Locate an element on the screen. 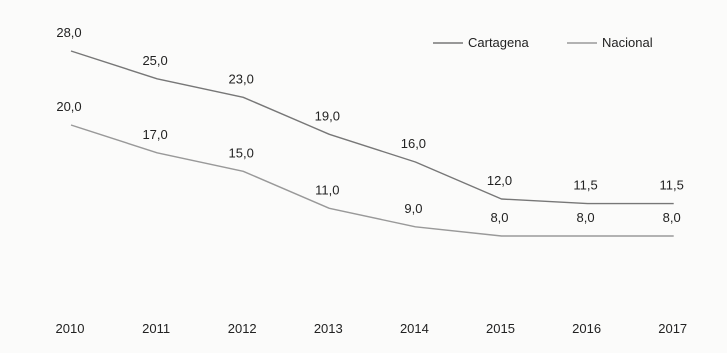 Image resolution: width=727 pixels, height=358 pixels. data-label-cartagena-2017: 11,5 is located at coordinates (672, 185).